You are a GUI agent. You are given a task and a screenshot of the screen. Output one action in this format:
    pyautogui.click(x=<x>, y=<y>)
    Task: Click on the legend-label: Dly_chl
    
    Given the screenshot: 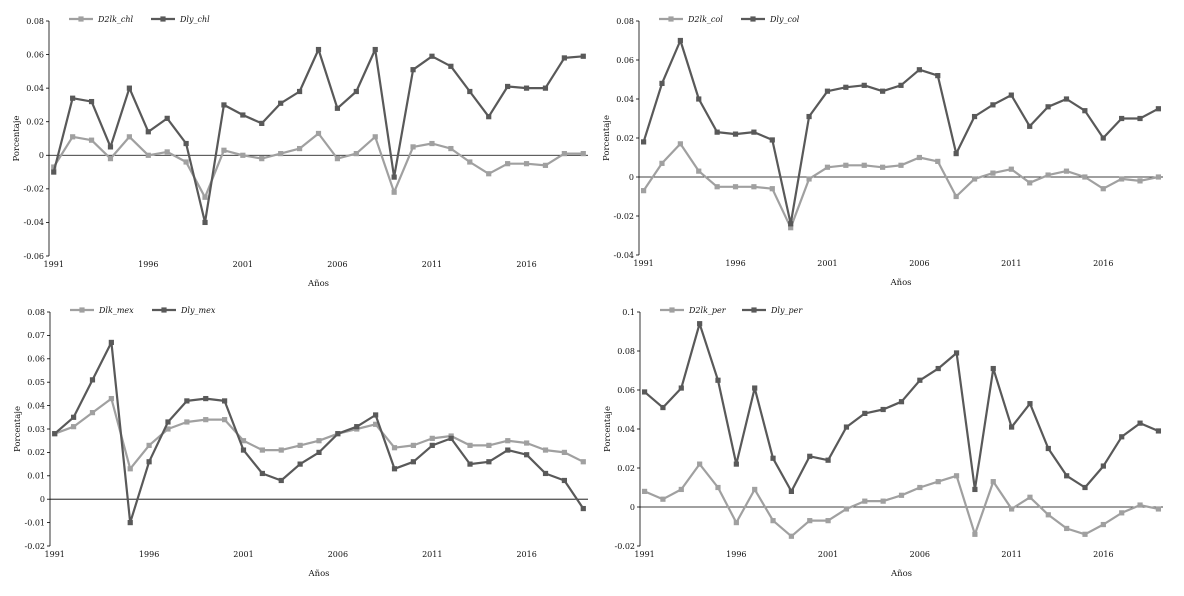 What is the action you would take?
    pyautogui.click(x=194, y=19)
    